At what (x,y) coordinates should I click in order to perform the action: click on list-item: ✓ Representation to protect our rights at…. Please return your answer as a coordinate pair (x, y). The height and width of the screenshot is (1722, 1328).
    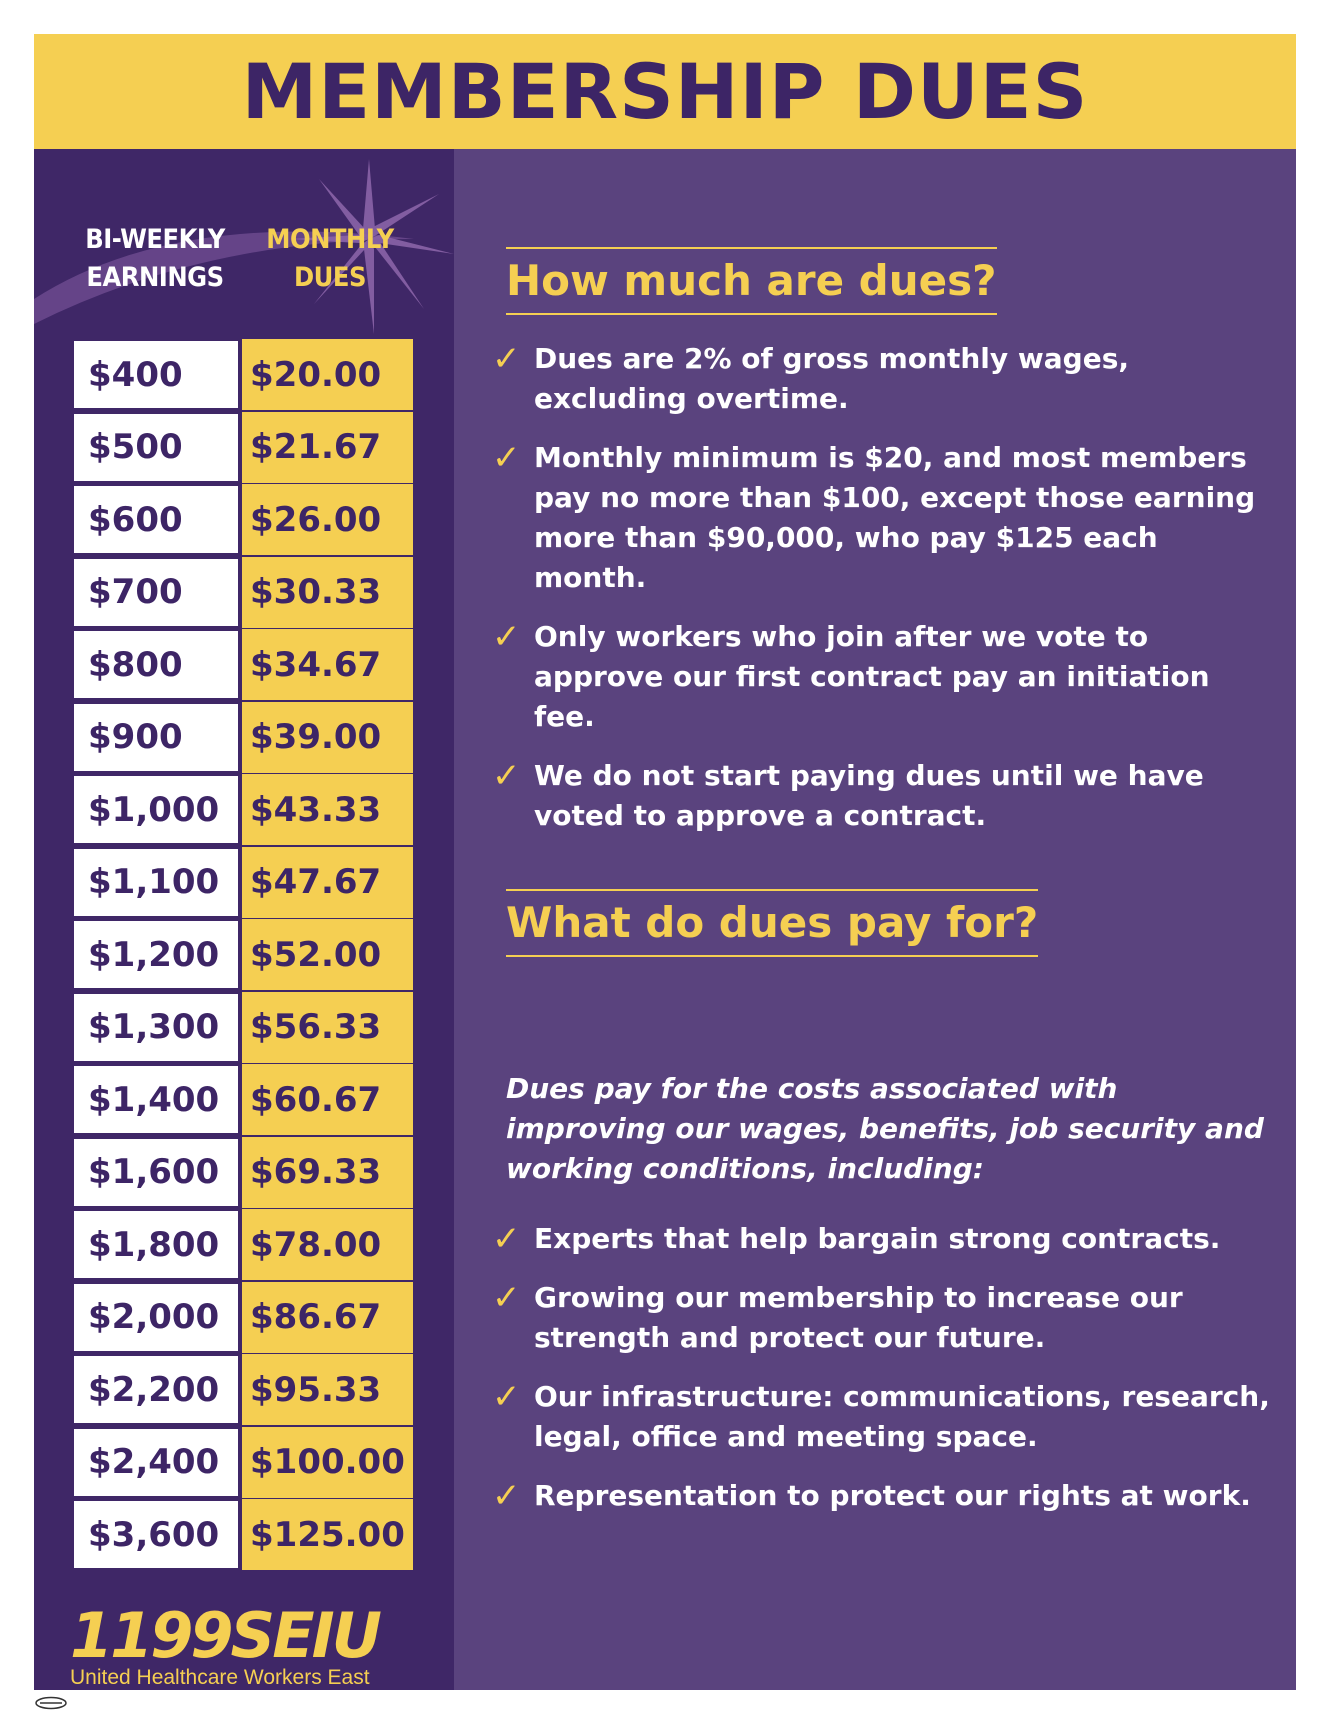
    Looking at the image, I should click on (882, 1496).